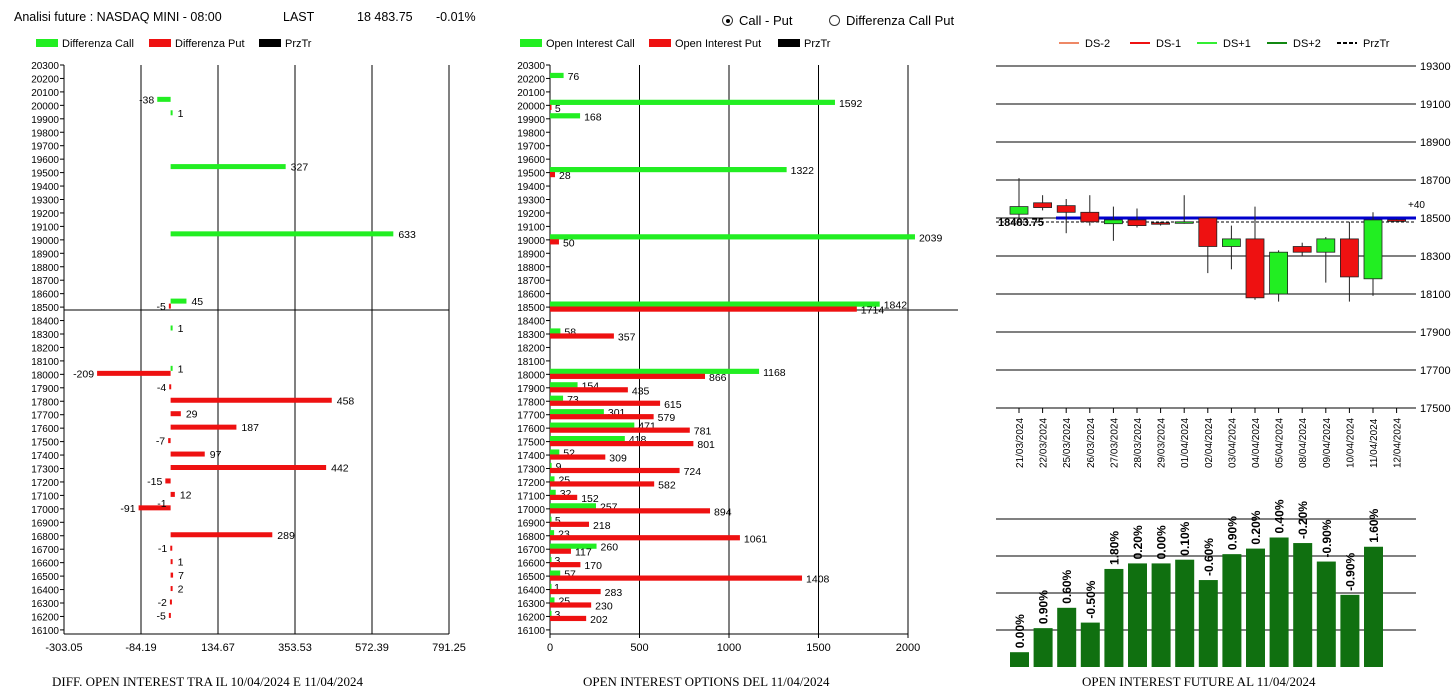 The width and height of the screenshot is (1454, 694). What do you see at coordinates (385, 17) in the screenshot?
I see `last-value: 18 483.75` at bounding box center [385, 17].